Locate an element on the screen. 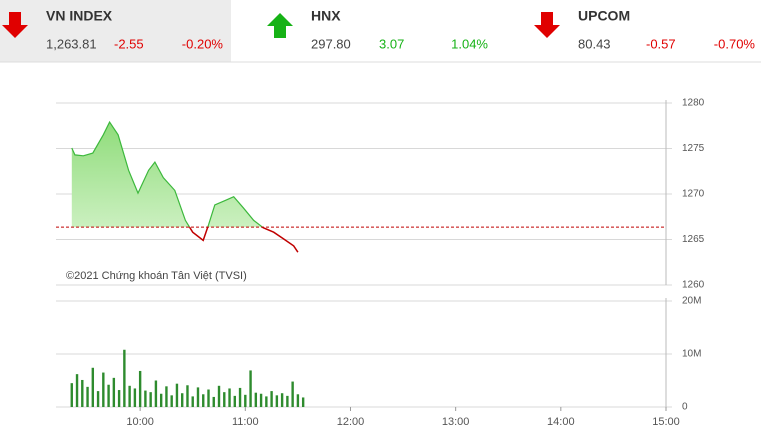  x-tick-label: 14:00 is located at coordinates (561, 422).